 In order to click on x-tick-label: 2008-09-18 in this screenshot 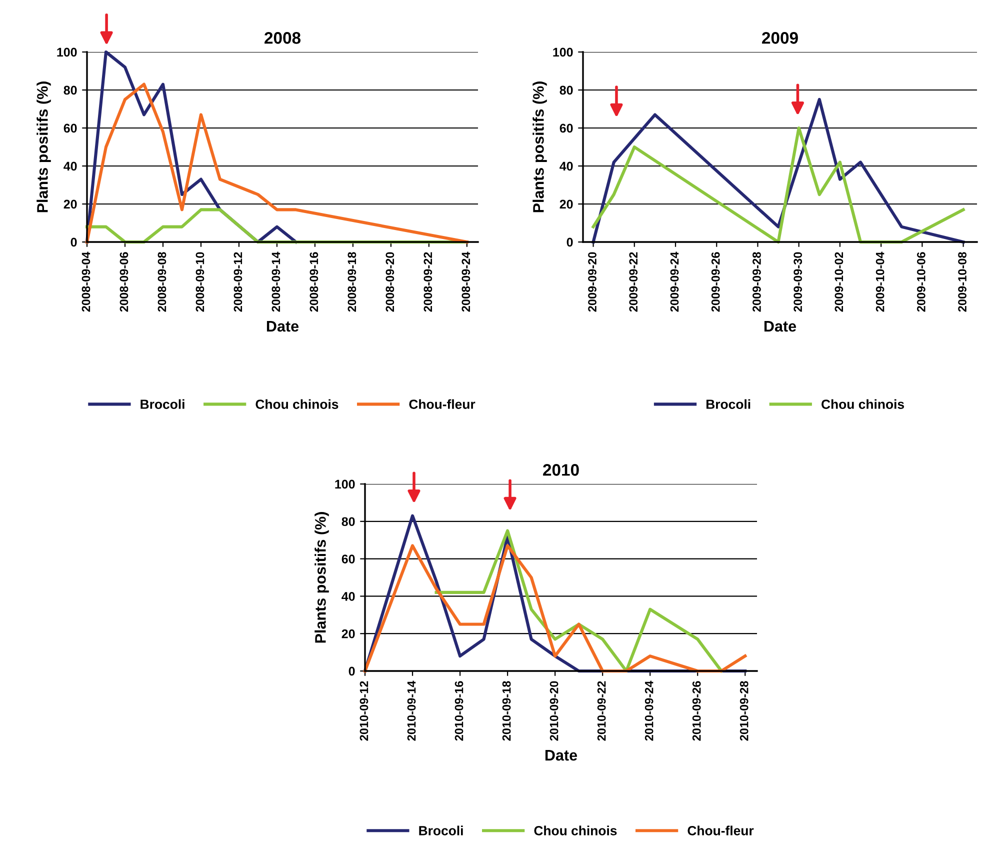, I will do `click(352, 282)`.